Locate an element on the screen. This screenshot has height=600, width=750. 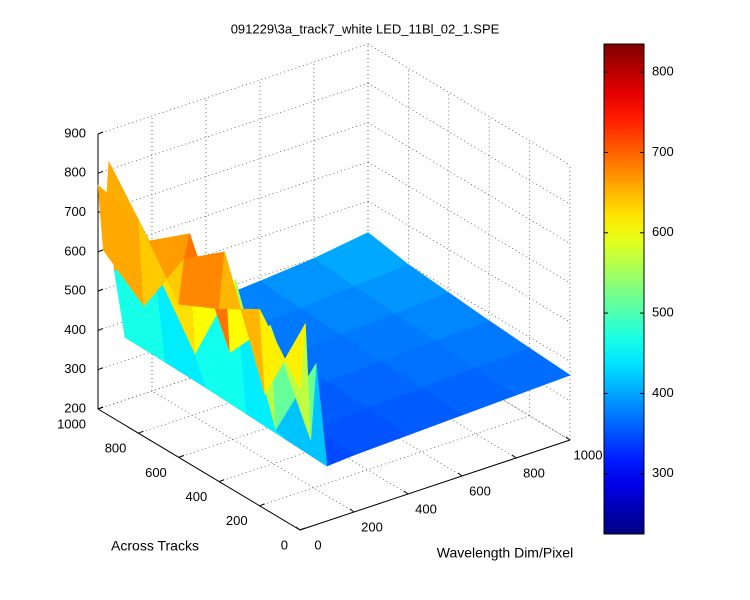
colorbar-tick-label: 400 is located at coordinates (663, 392).